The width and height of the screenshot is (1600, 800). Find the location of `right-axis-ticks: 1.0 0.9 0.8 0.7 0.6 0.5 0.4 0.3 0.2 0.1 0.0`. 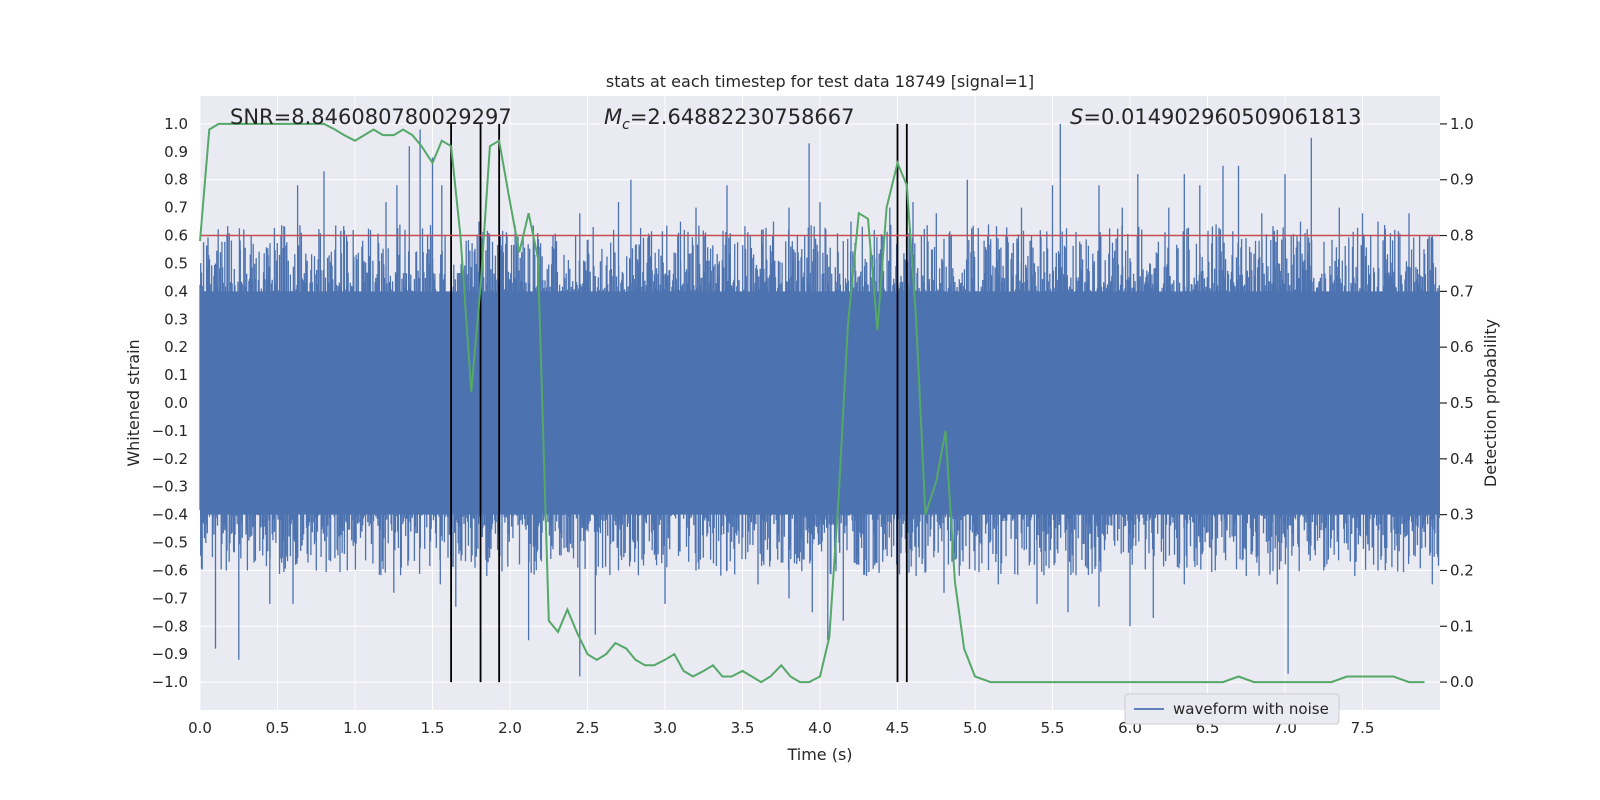

right-axis-ticks: 1.0 0.9 0.8 0.7 0.6 0.5 0.4 0.3 0.2 0.1 0.0 is located at coordinates (1457, 403).